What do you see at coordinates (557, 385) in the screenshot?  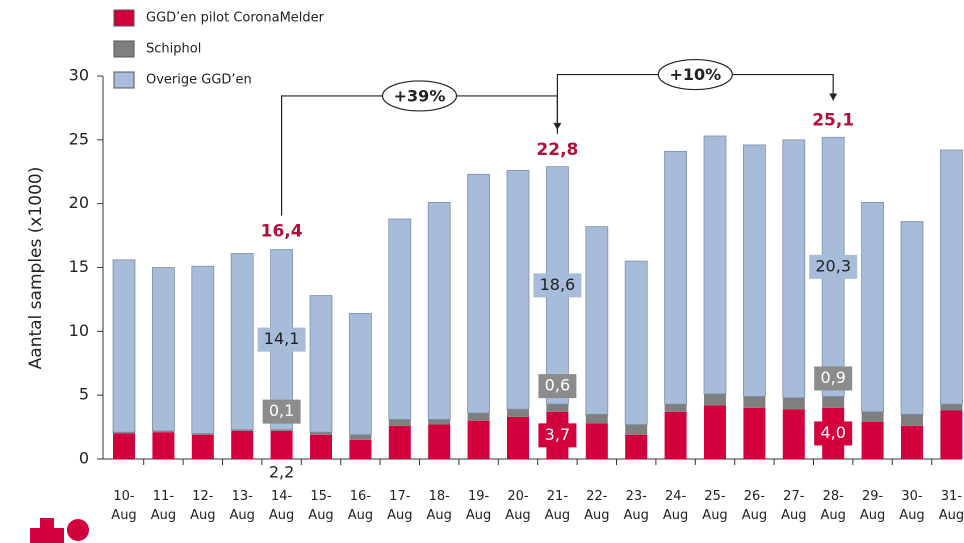 I see `value-label: 0,6` at bounding box center [557, 385].